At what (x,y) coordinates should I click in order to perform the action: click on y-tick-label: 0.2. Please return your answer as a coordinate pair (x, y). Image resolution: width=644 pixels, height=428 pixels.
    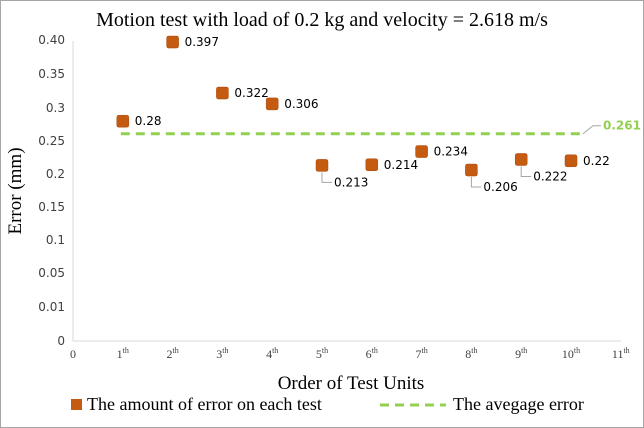
    Looking at the image, I should click on (55, 174).